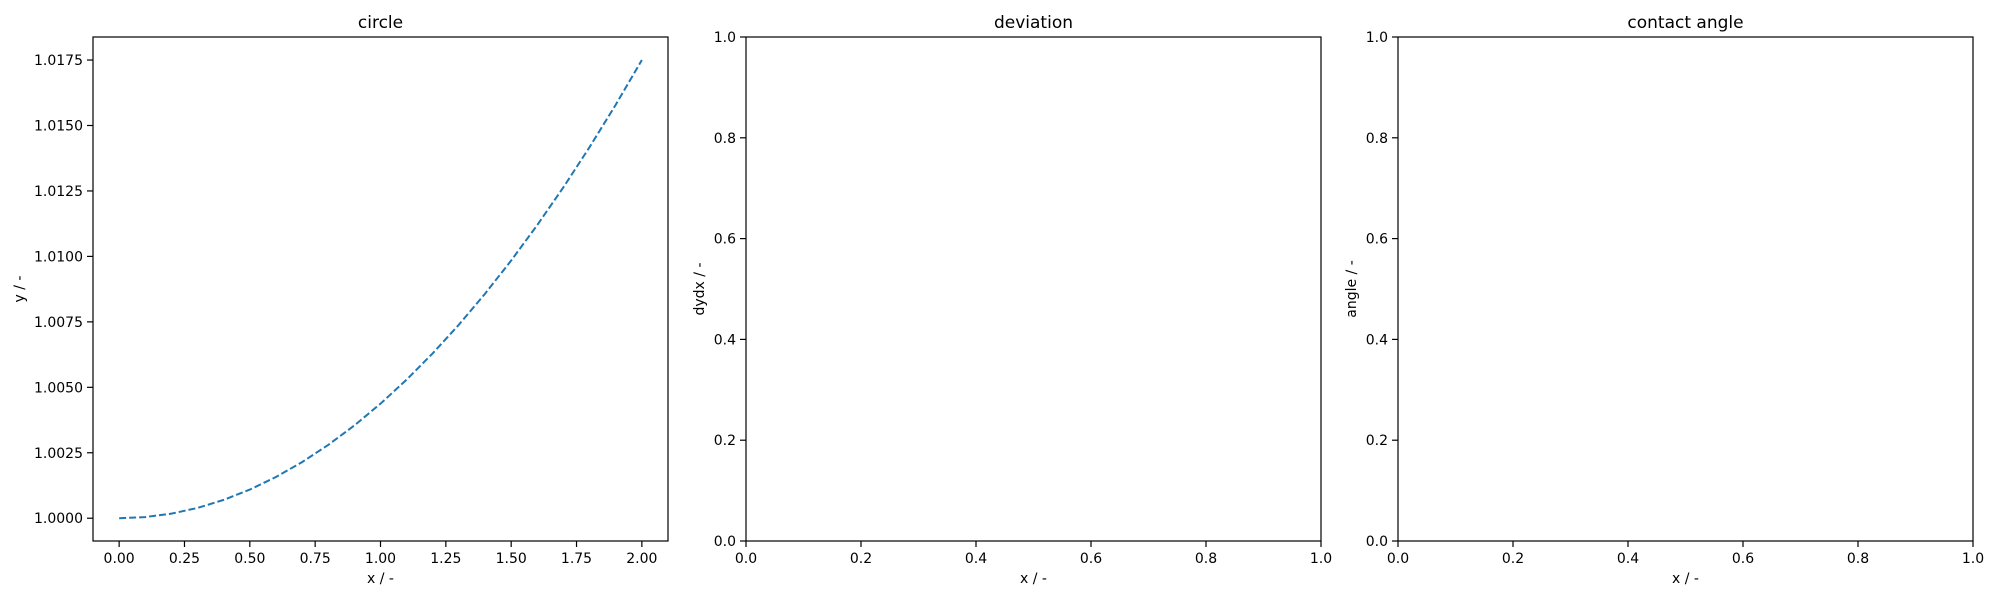 The width and height of the screenshot is (2000, 600). I want to click on y-tick-label: 1.0125, so click(58, 192).